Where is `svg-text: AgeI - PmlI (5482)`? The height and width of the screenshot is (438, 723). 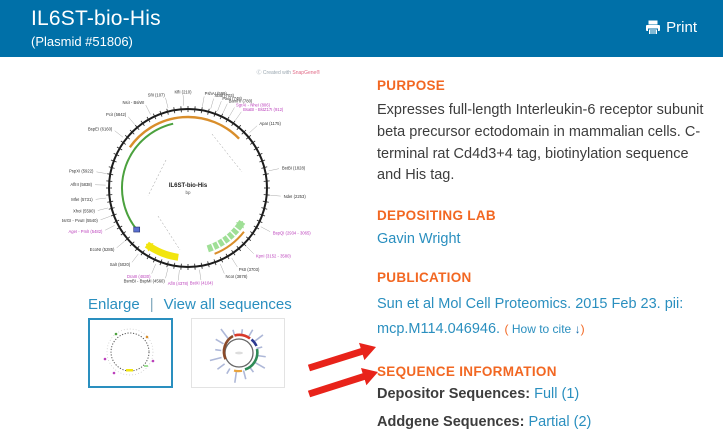
svg-text: AgeI - PmlI (5482) is located at coordinates (85, 231).